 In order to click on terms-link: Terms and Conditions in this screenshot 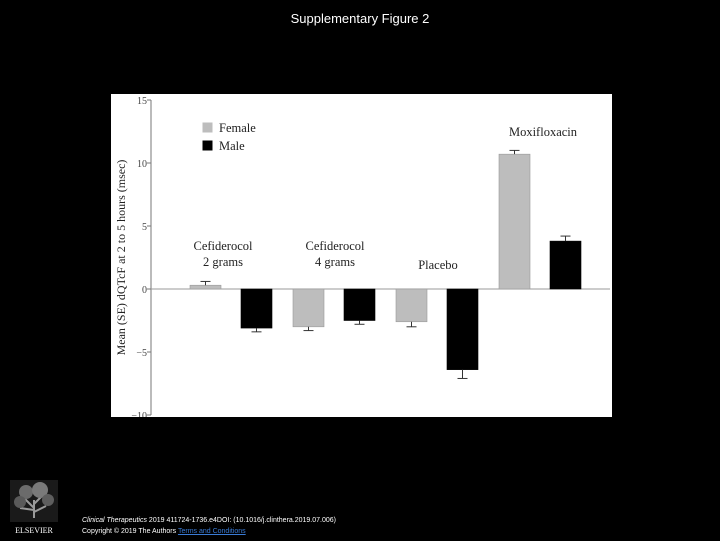, I will do `click(211, 531)`.